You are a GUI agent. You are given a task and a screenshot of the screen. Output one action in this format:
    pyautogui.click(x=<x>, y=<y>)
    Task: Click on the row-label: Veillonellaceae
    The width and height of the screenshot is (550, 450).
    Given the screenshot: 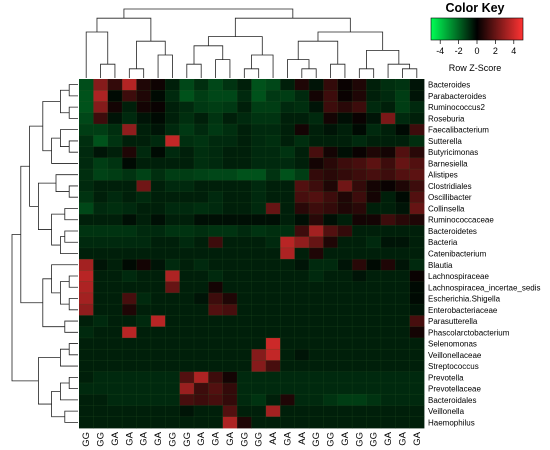 What is the action you would take?
    pyautogui.click(x=455, y=355)
    